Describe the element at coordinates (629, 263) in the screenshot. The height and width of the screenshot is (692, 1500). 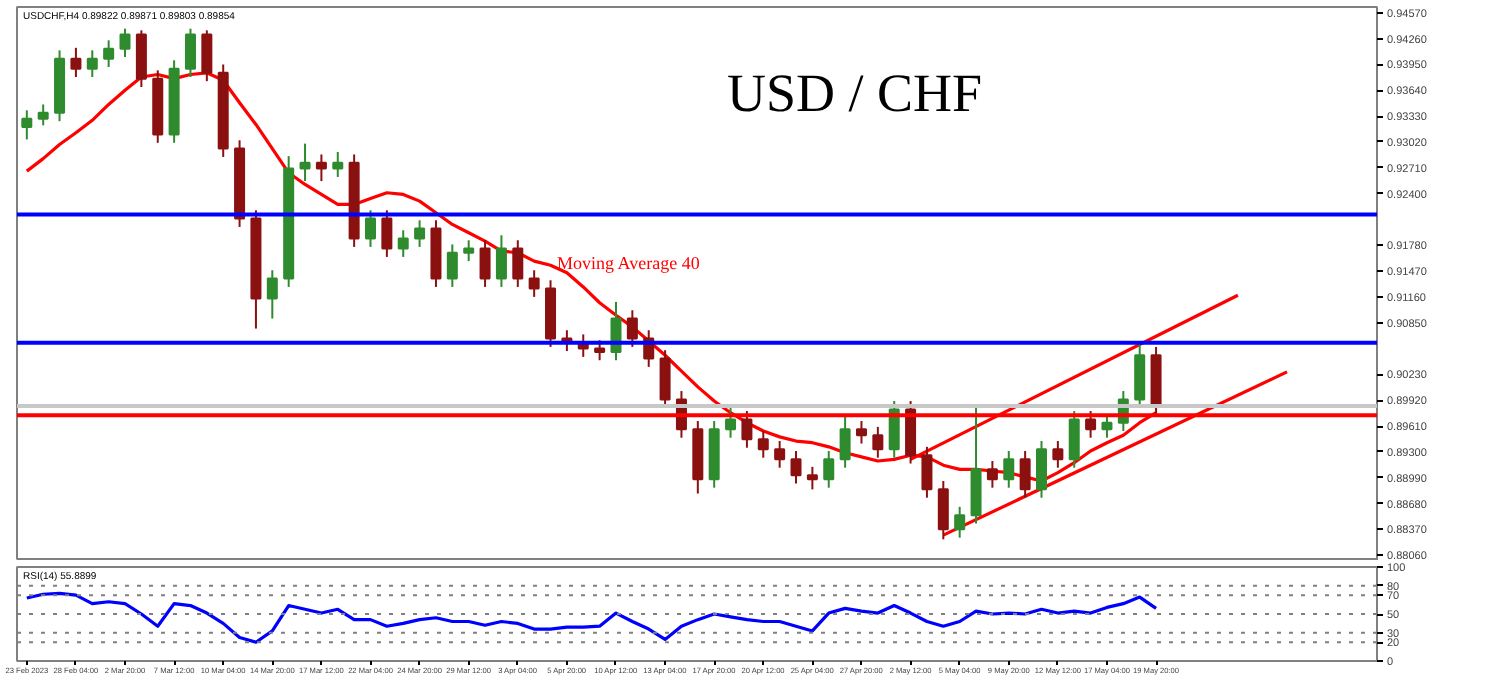
I see `series-label: Moving Average 40` at that location.